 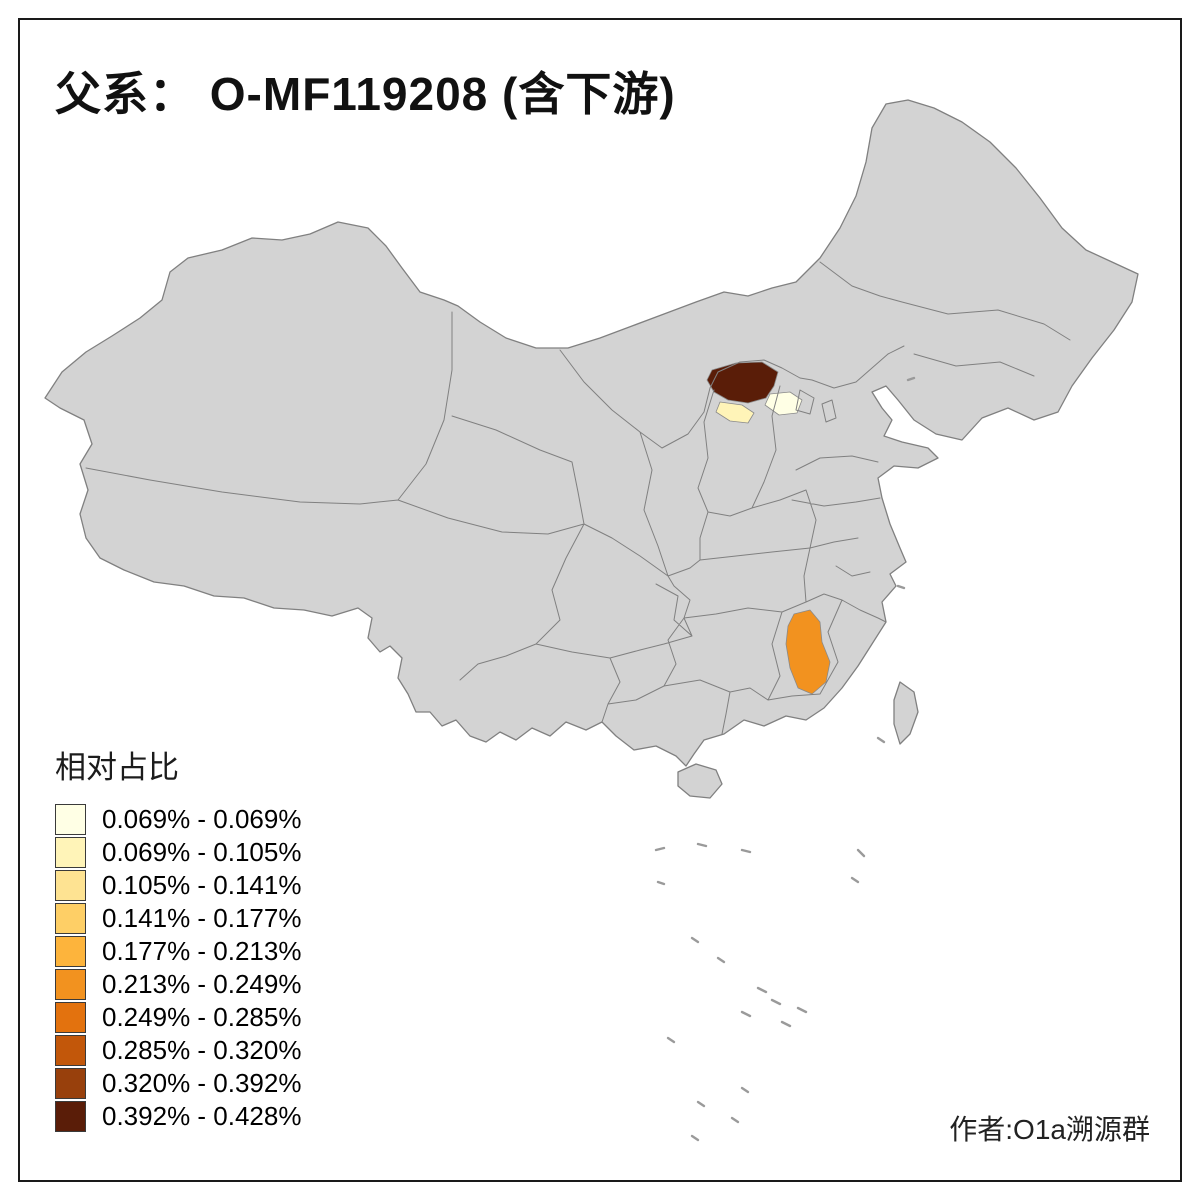 I want to click on legend-label: 0.213% - 0.249%, so click(x=202, y=984).